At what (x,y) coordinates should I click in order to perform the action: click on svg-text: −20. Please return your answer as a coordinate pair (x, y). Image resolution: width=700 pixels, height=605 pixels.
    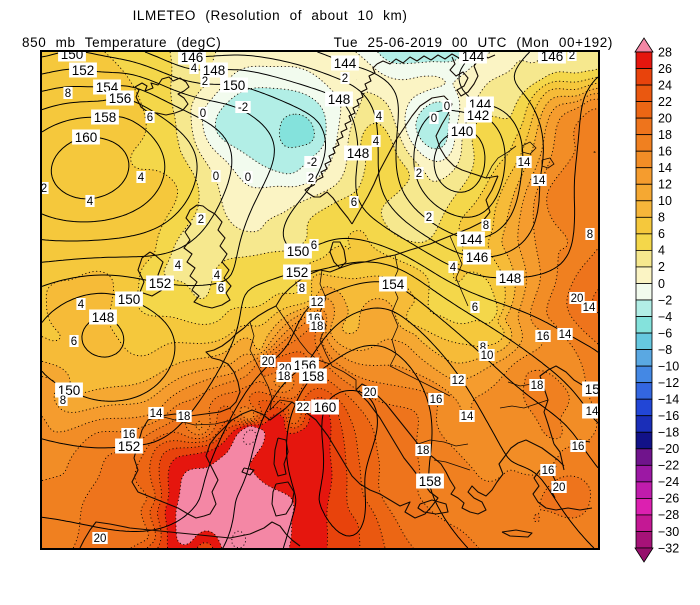
    Looking at the image, I should click on (668, 449).